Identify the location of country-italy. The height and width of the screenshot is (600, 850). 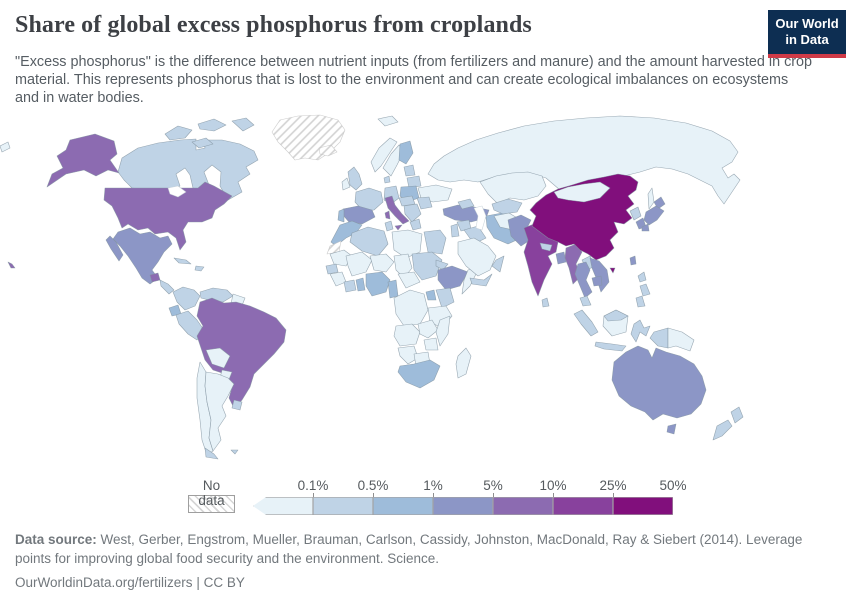
(397, 210).